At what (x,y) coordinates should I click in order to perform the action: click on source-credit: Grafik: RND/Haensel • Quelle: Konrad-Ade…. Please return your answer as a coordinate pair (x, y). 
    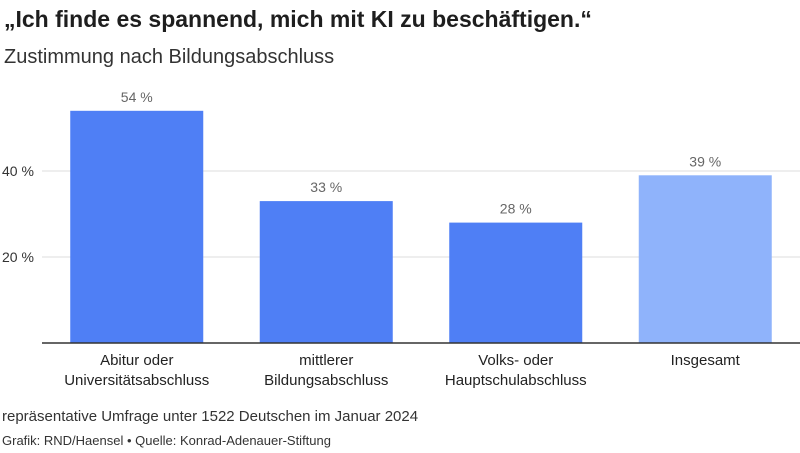
    Looking at the image, I should click on (166, 440).